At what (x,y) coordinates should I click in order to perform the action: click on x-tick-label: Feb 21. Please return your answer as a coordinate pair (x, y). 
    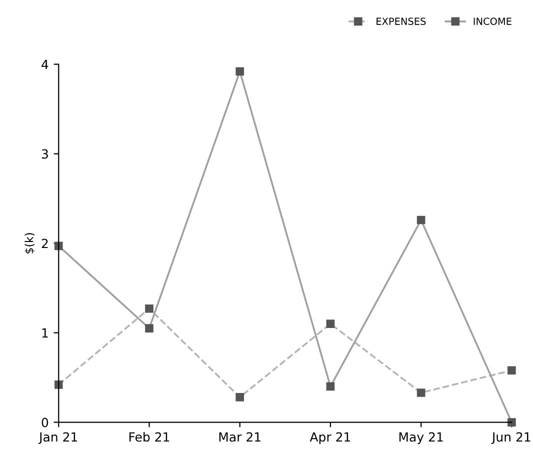
    Looking at the image, I should click on (149, 437).